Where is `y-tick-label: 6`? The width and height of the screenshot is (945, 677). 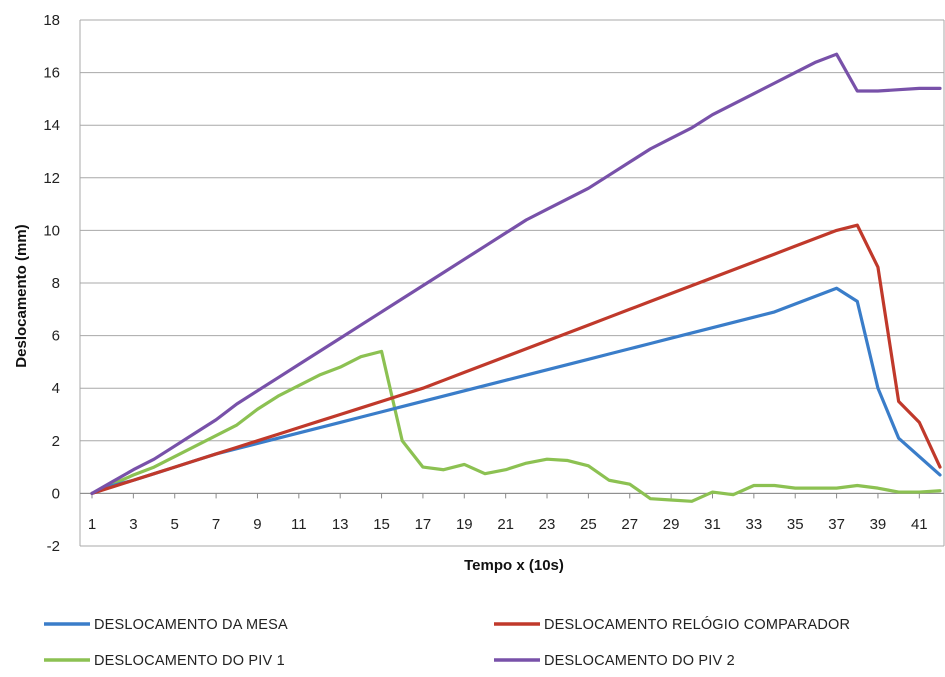
y-tick-label: 6 is located at coordinates (56, 336).